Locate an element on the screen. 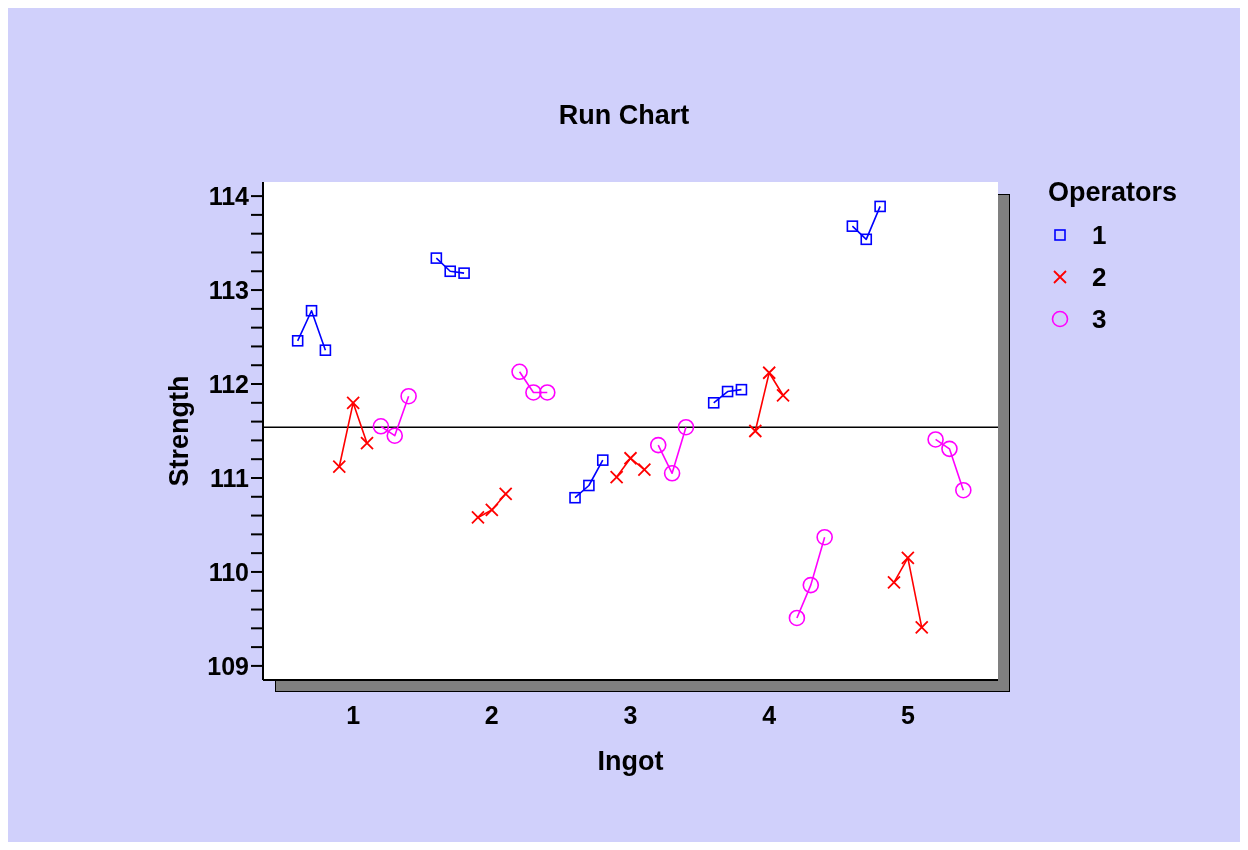 The width and height of the screenshot is (1248, 850). y-tick-label: 112 is located at coordinates (228, 383).